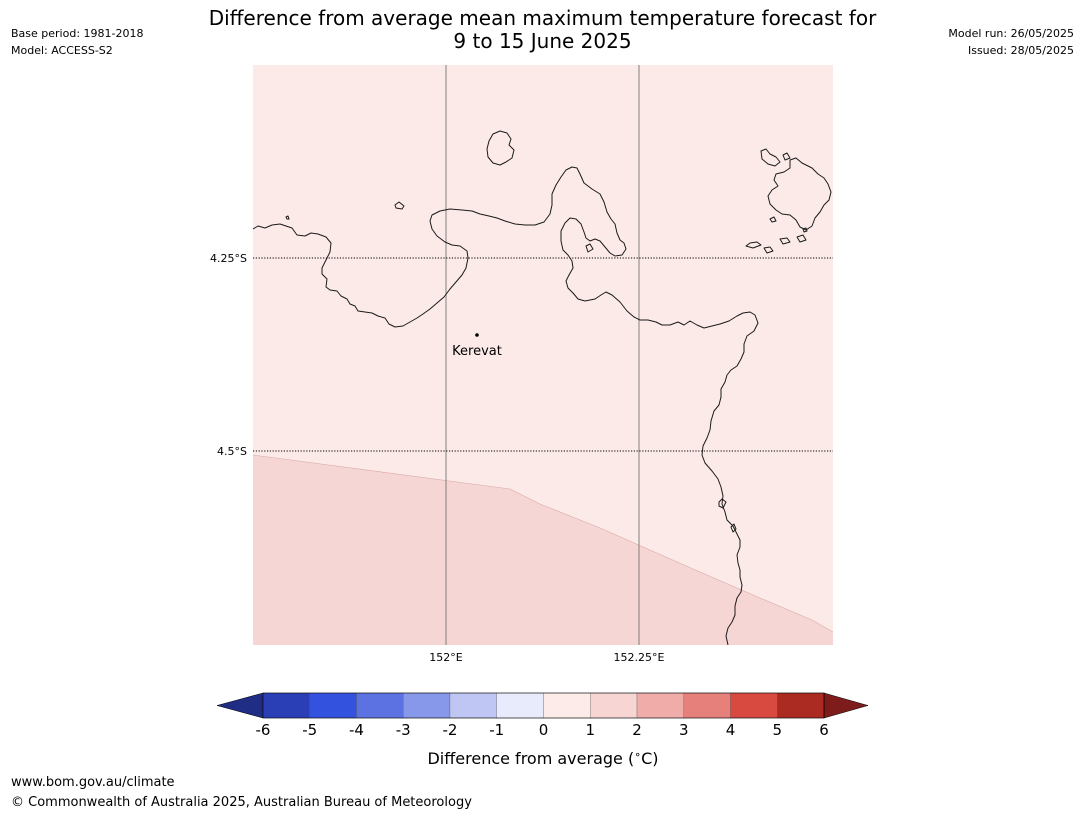 The height and width of the screenshot is (816, 1085). Describe the element at coordinates (477, 351) in the screenshot. I see `kerevat-label: Kerevat` at that location.